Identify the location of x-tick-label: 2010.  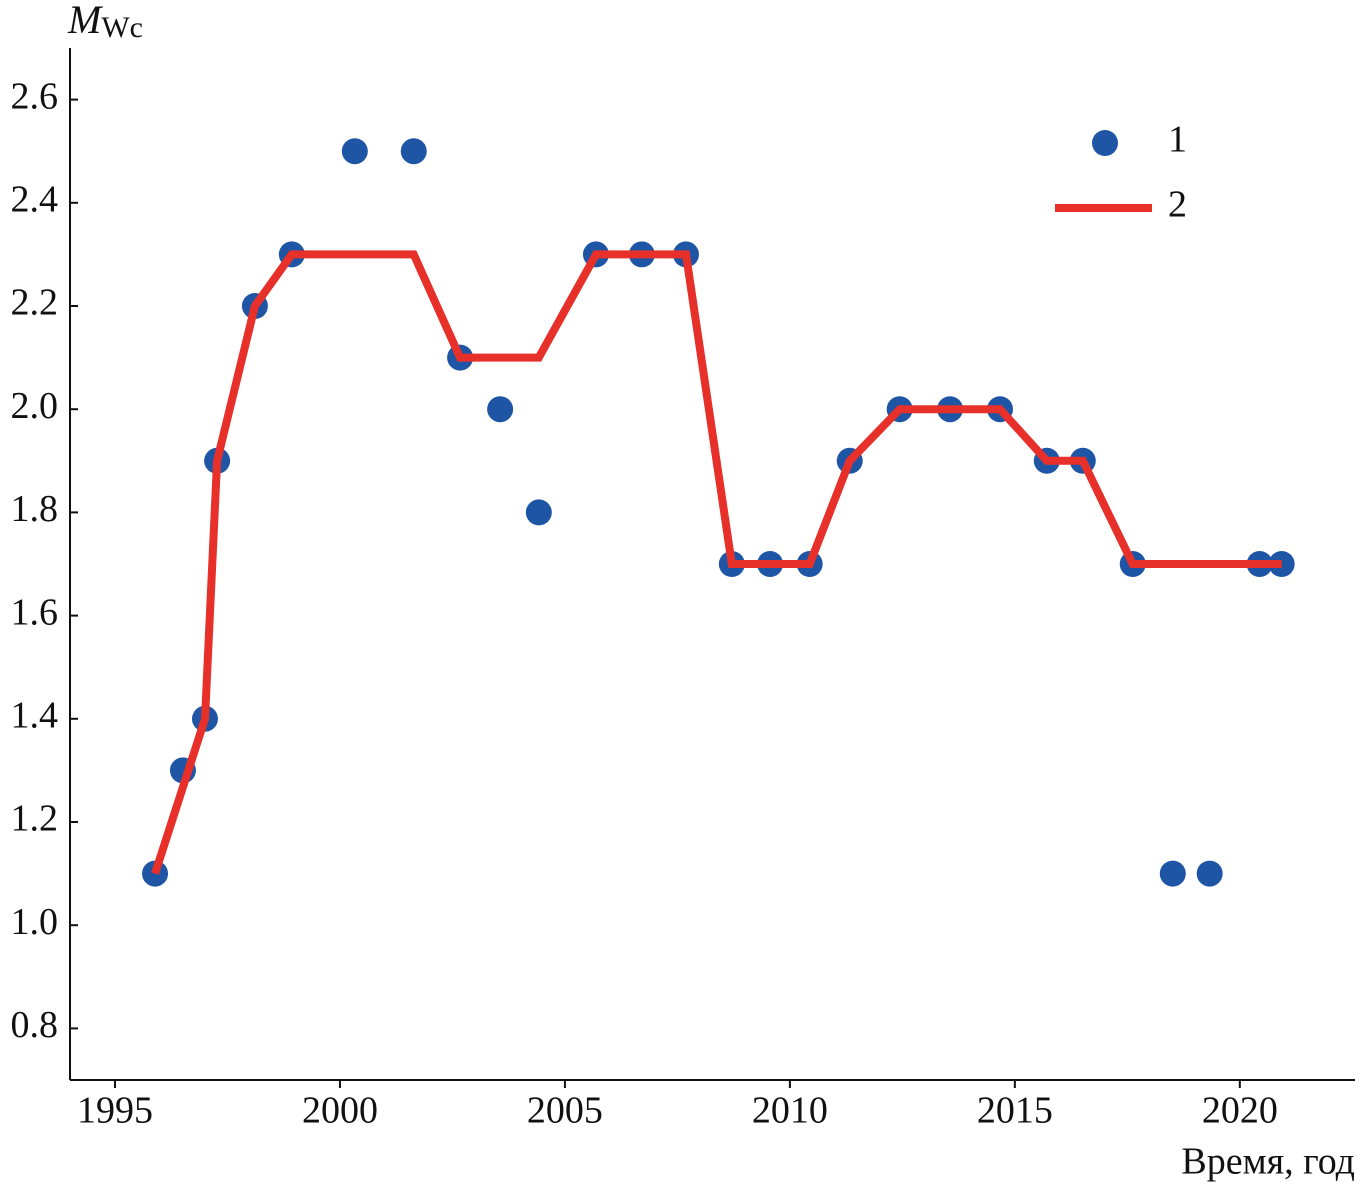
(790, 1111).